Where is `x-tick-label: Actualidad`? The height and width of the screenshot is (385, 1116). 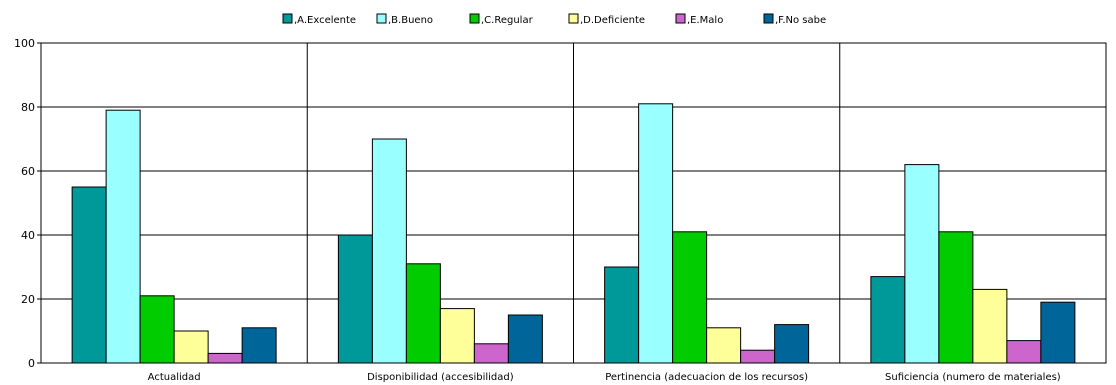
x-tick-label: Actualidad is located at coordinates (174, 377).